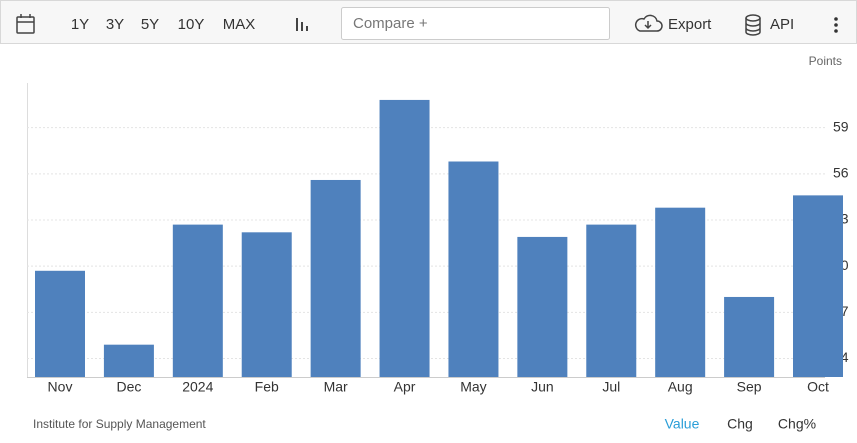 The image size is (857, 443). I want to click on range-button: 5Y, so click(150, 24).